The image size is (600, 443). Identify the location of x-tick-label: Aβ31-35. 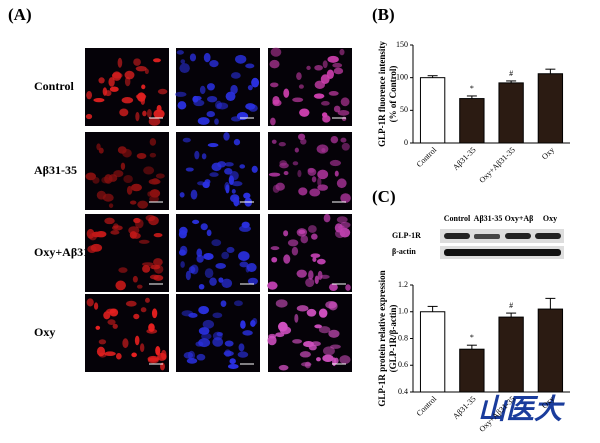
(464, 407).